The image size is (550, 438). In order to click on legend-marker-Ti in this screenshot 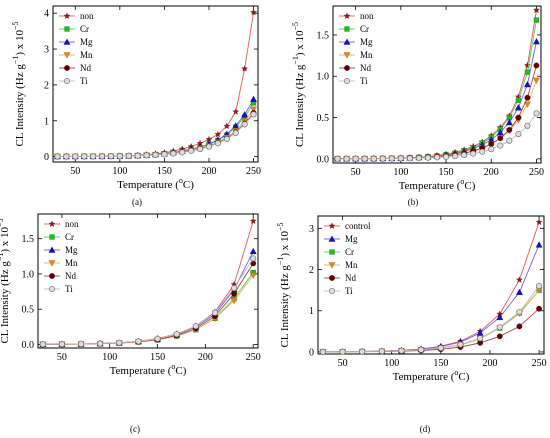, I will do `click(332, 291)`.